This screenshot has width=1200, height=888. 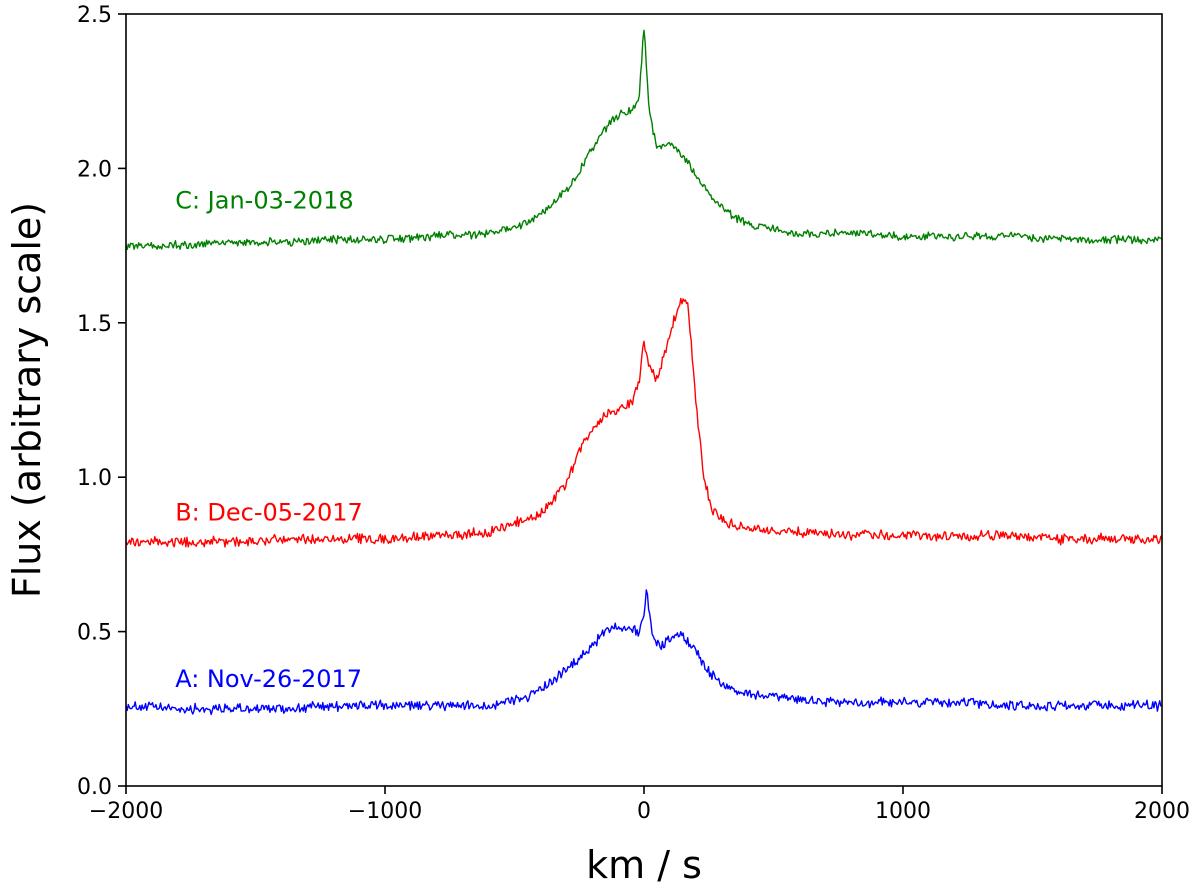 I want to click on y-tick-label: 1.0, so click(x=94, y=478).